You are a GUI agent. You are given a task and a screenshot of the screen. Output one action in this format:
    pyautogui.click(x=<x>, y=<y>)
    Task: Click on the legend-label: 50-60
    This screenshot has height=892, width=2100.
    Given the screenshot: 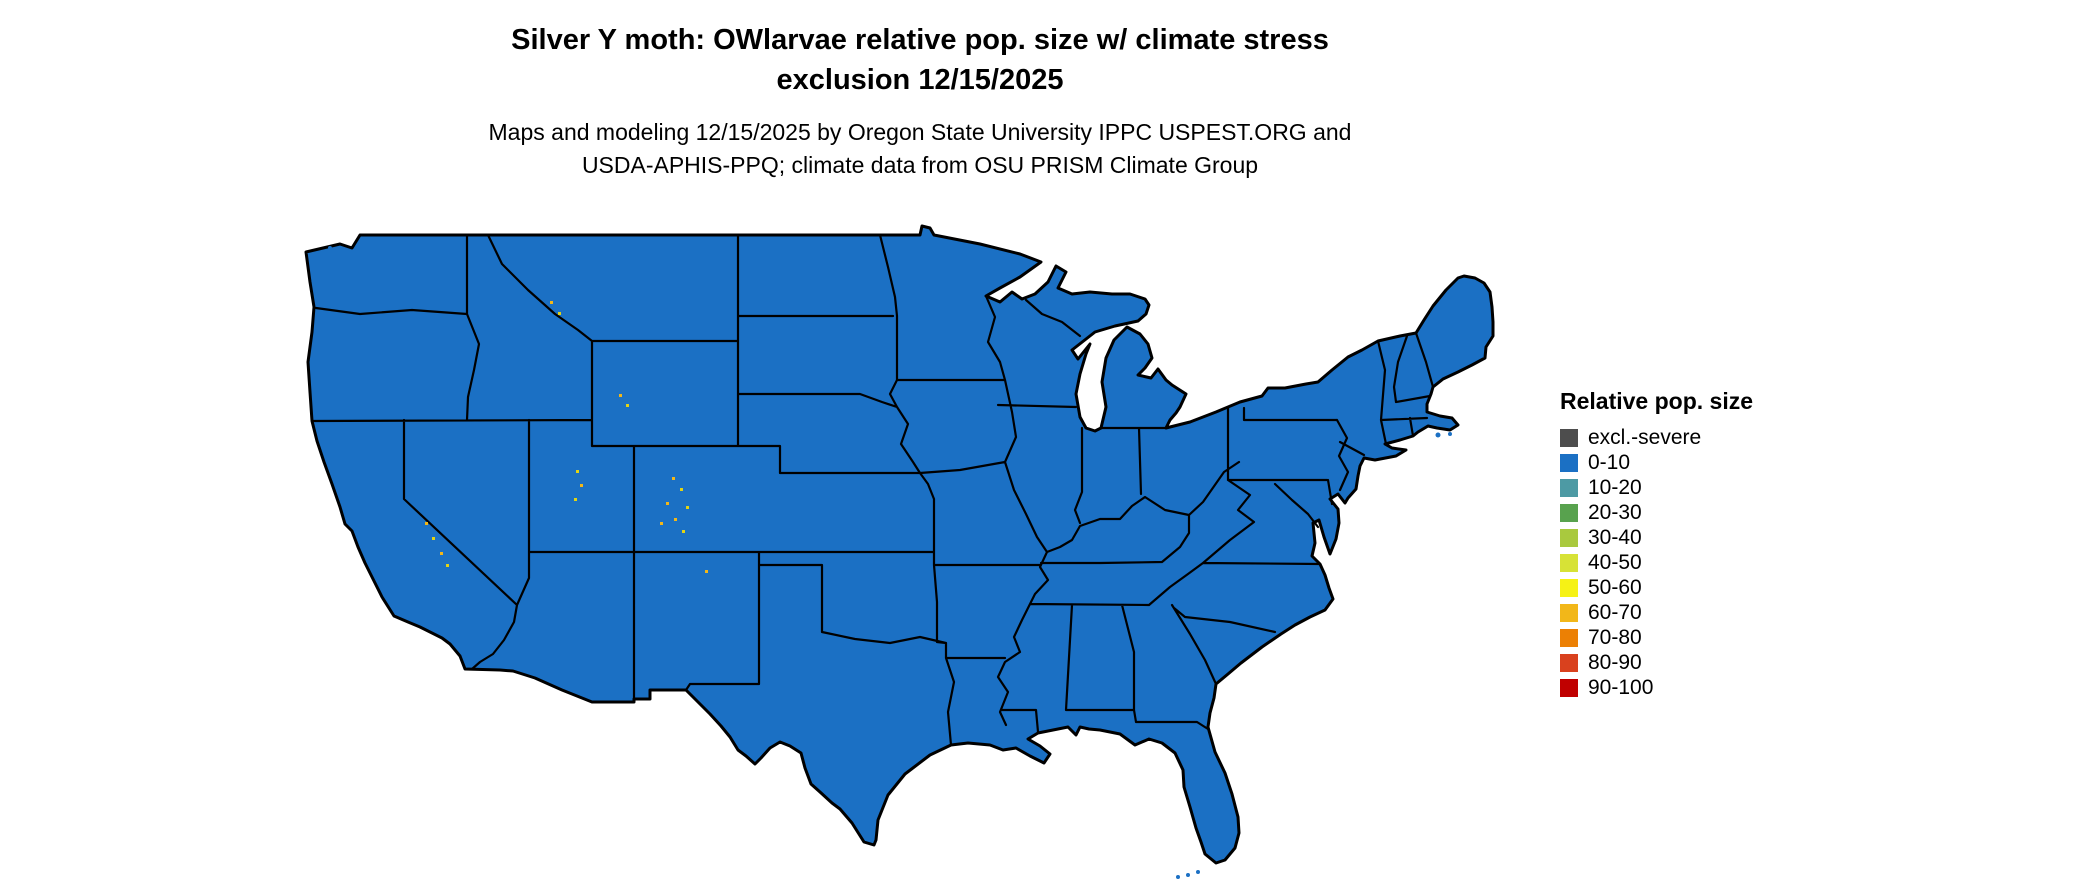 What is the action you would take?
    pyautogui.click(x=1615, y=587)
    